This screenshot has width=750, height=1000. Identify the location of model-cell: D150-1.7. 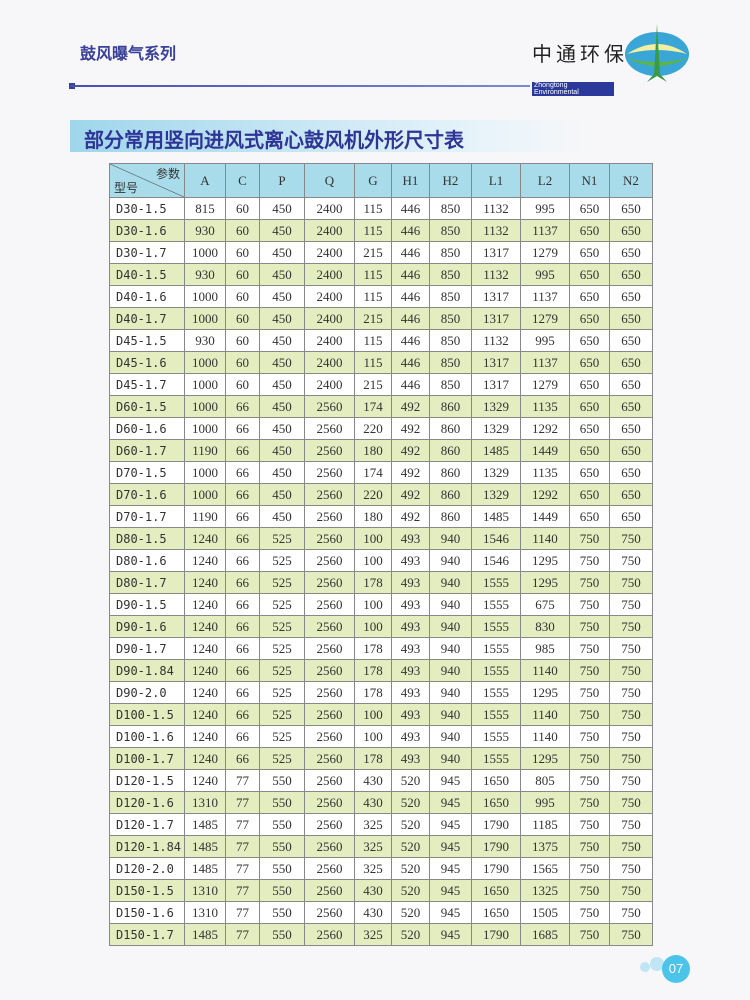
(147, 934).